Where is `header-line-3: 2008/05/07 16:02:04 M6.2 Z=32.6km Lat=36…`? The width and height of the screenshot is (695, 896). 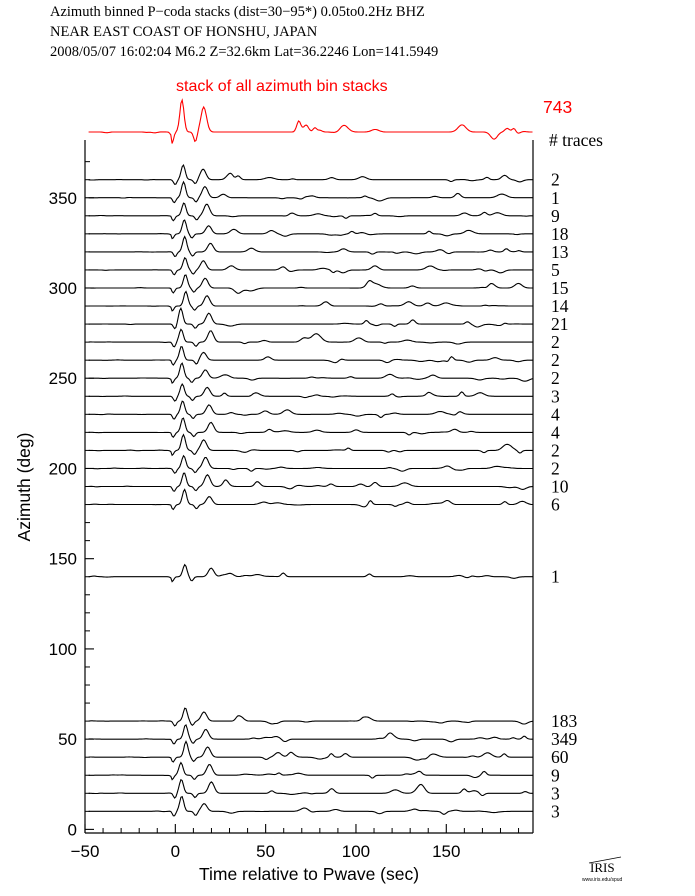 header-line-3: 2008/05/07 16:02:04 M6.2 Z=32.6km Lat=36… is located at coordinates (244, 52).